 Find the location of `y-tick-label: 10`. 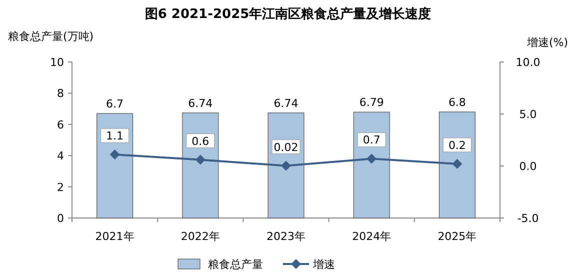

y-tick-label: 10 is located at coordinates (57, 62).